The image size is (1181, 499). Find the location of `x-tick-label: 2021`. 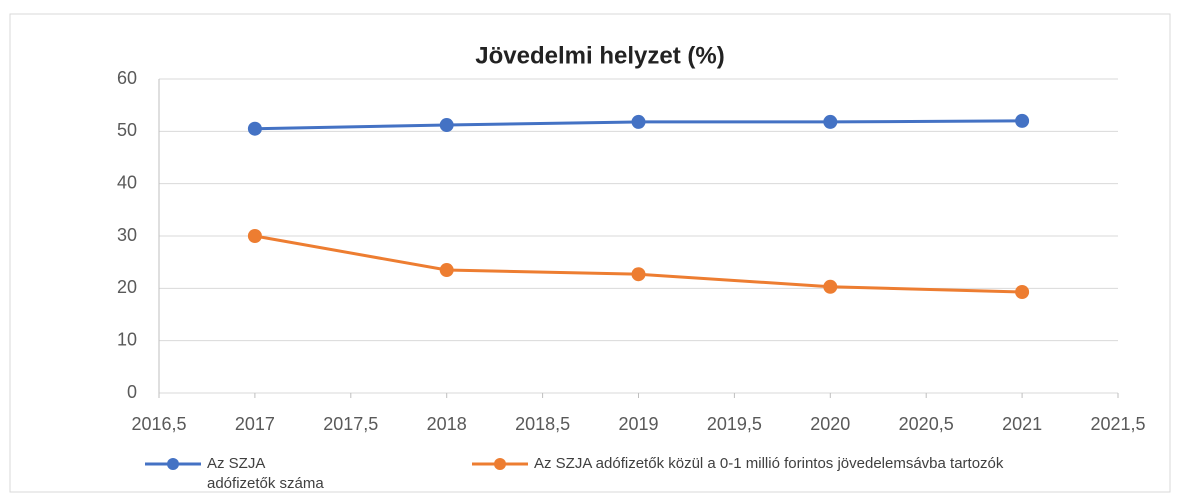

x-tick-label: 2021 is located at coordinates (1022, 424).